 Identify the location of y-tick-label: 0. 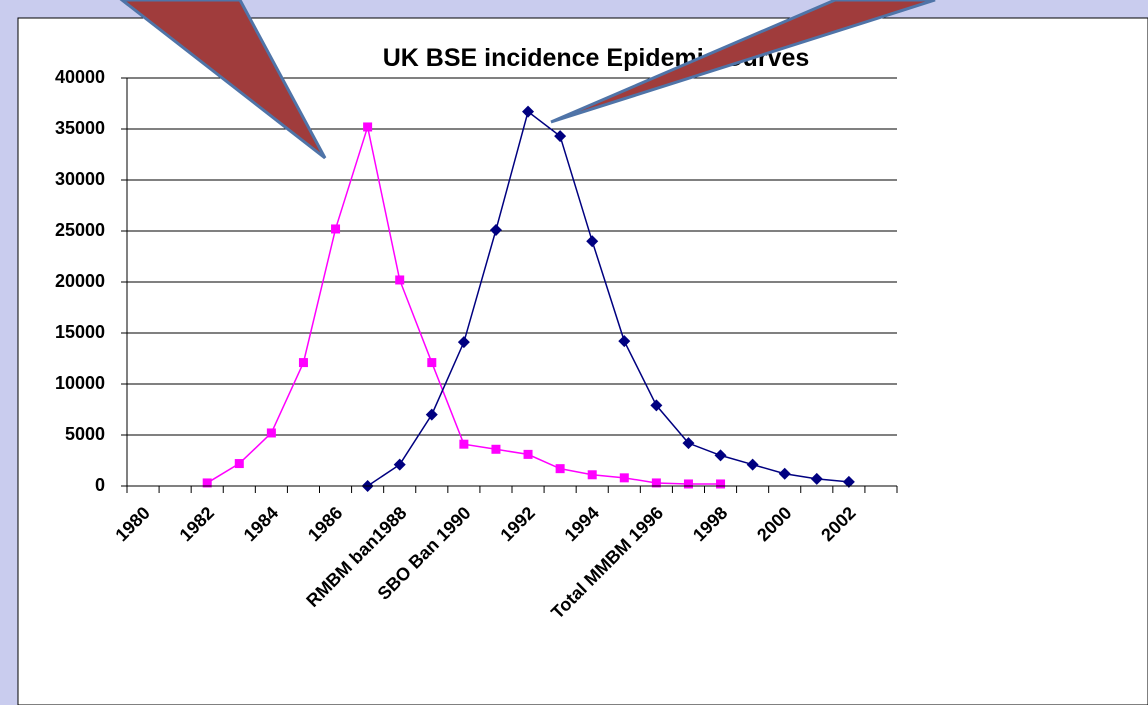
(100, 485).